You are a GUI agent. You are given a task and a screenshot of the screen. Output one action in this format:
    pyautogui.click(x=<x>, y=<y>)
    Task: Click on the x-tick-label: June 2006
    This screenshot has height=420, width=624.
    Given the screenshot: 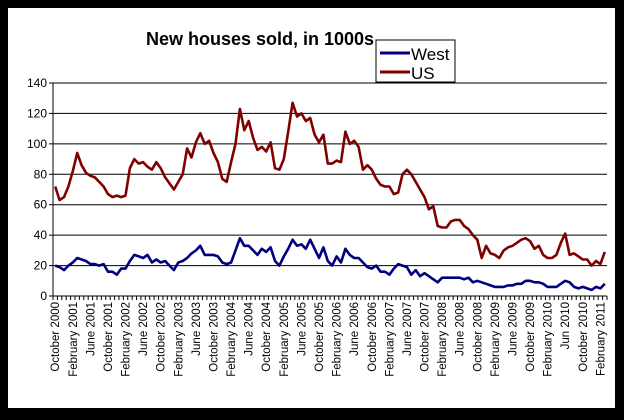 What is the action you would take?
    pyautogui.click(x=355, y=329)
    